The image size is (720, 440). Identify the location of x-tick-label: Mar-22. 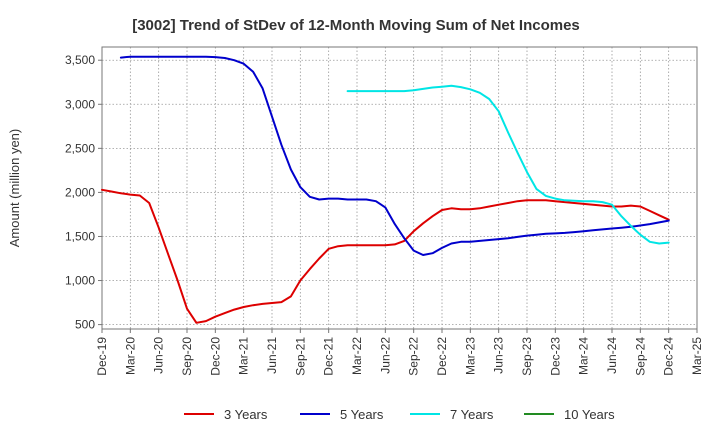
(357, 356).